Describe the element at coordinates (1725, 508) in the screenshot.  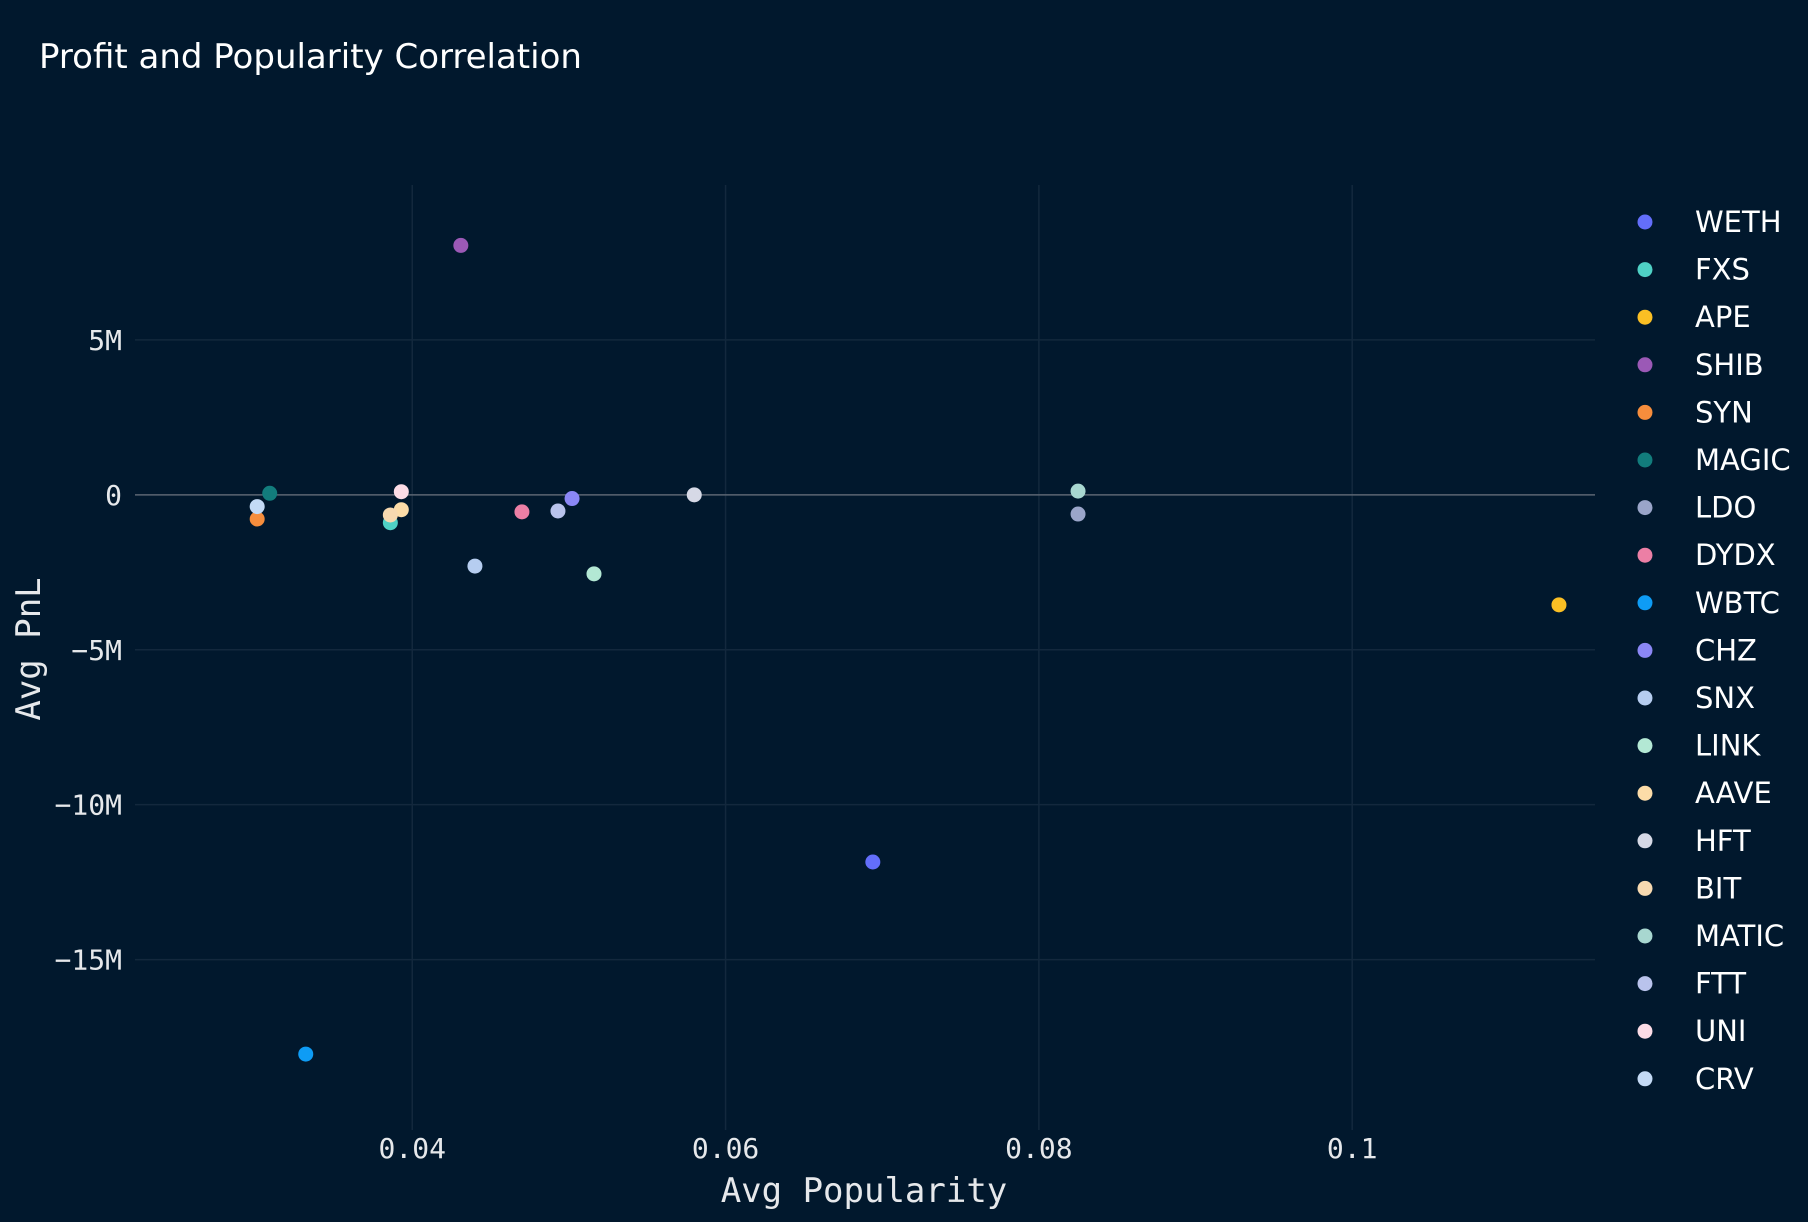
I see `legend-label-ldo: LDO` at that location.